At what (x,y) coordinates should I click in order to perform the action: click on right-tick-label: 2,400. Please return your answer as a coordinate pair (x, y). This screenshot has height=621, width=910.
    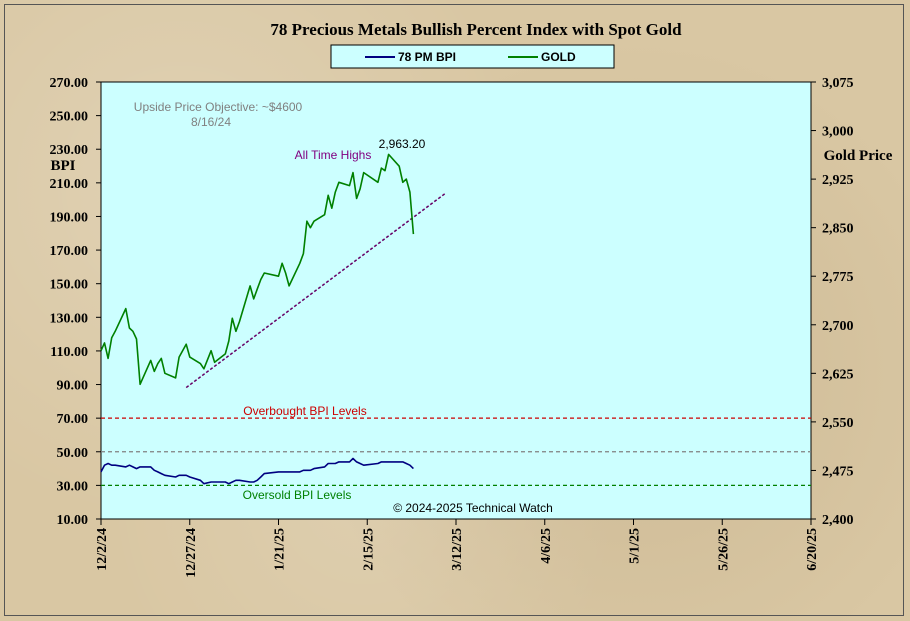
    Looking at the image, I should click on (838, 520).